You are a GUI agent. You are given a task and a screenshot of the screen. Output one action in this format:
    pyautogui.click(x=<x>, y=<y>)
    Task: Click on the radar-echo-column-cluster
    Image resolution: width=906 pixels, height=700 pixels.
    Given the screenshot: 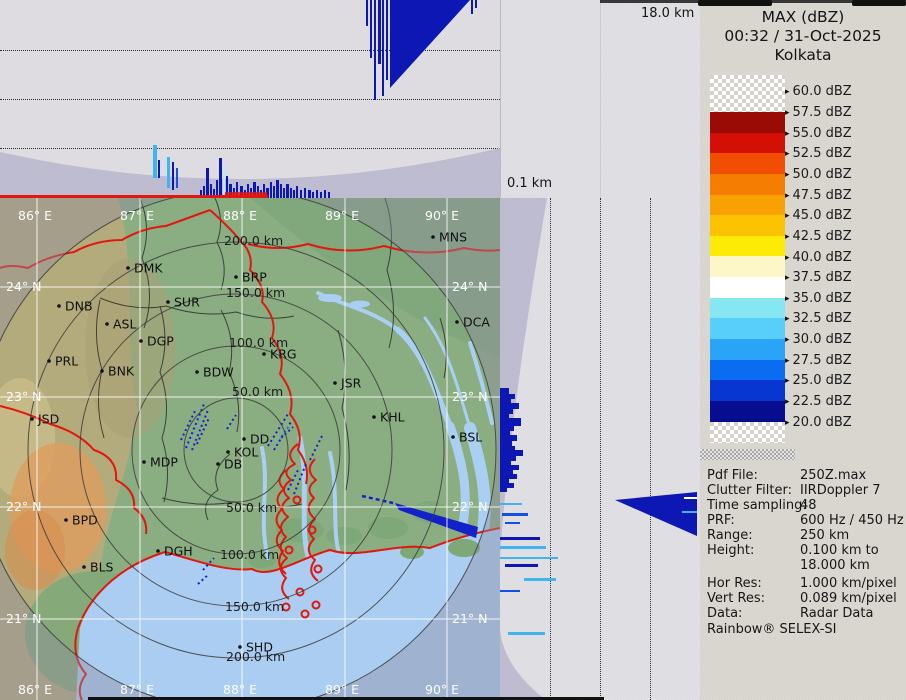 What is the action you would take?
    pyautogui.click(x=421, y=50)
    